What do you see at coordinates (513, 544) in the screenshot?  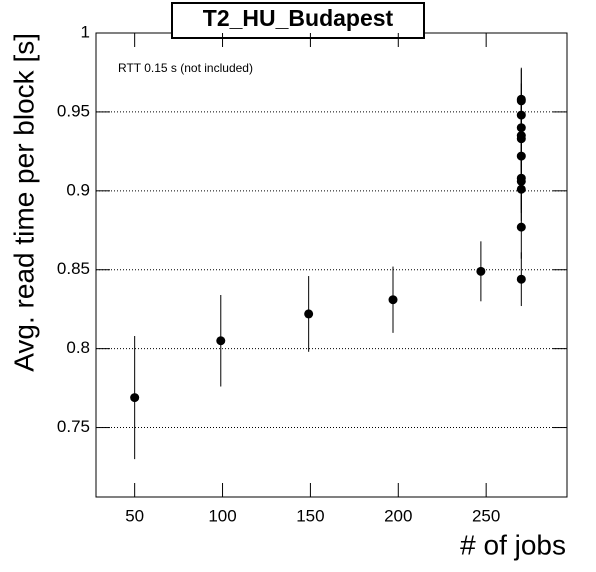 I see `x-axis-label: # of jobs` at bounding box center [513, 544].